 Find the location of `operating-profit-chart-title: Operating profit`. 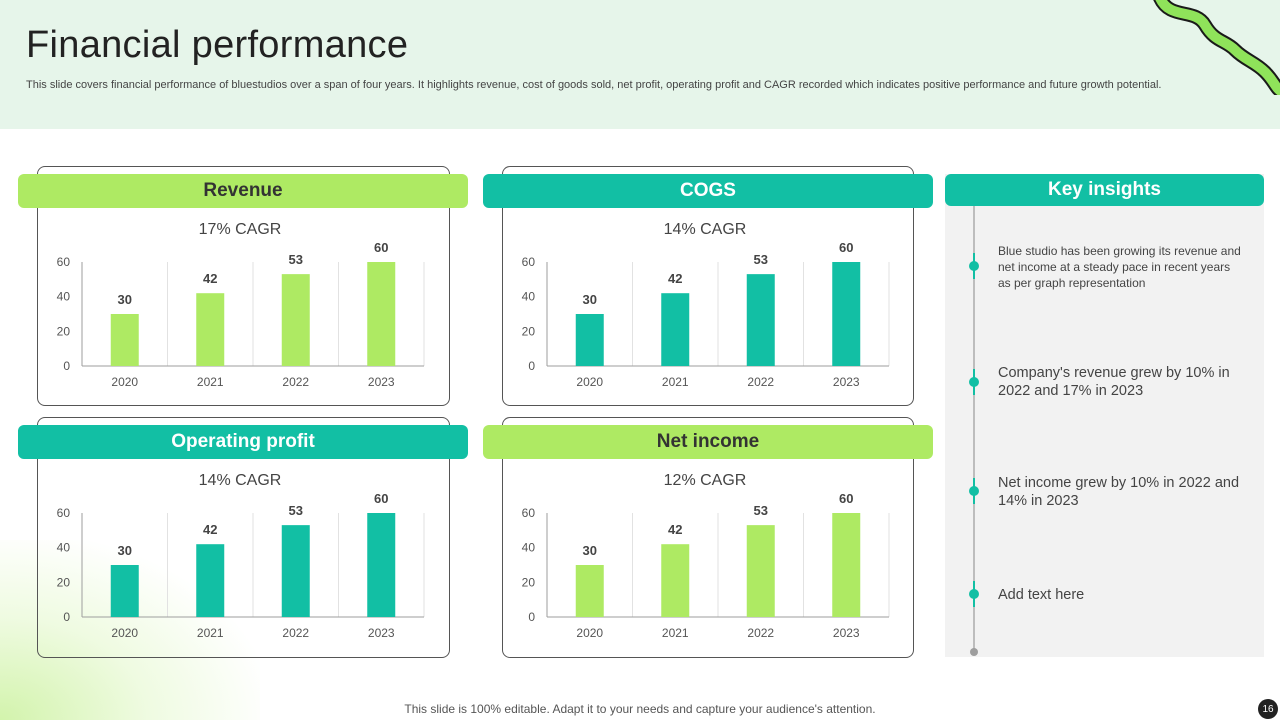

operating-profit-chart-title: Operating profit is located at coordinates (243, 441).